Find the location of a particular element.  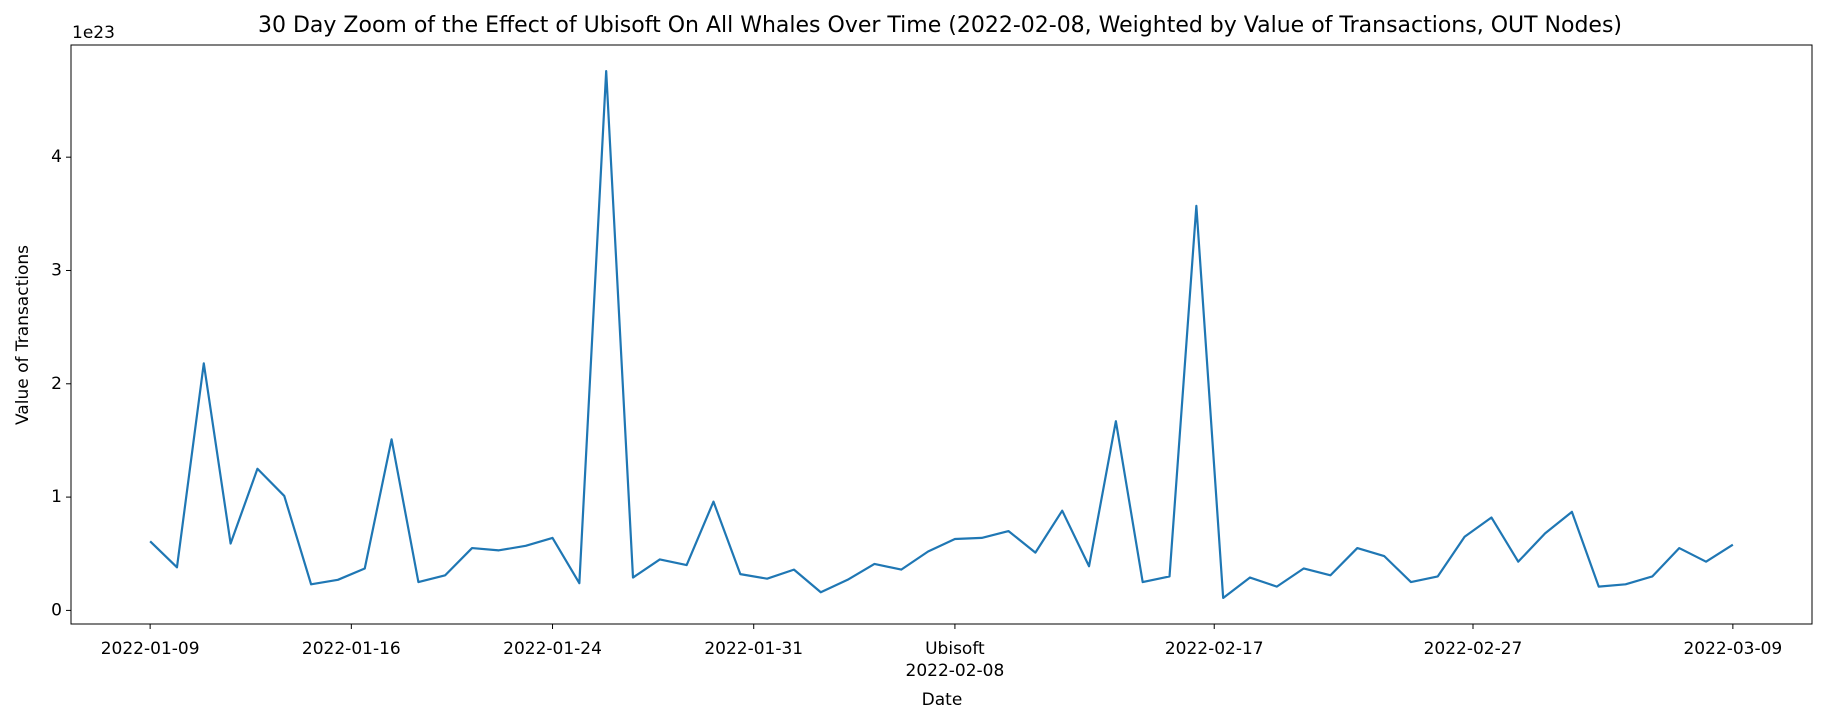

x-tick-label: 2022-03-09 is located at coordinates (1732, 649).